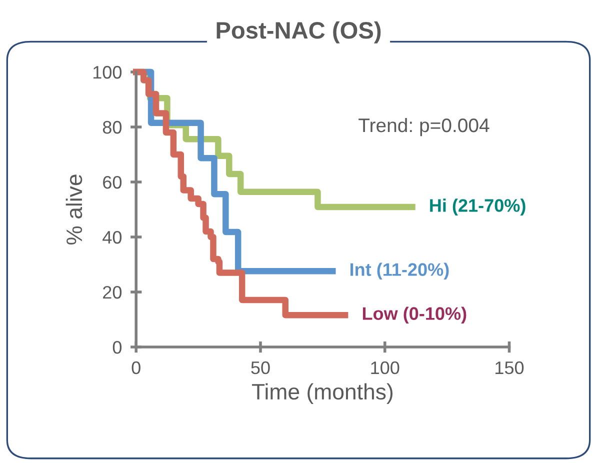 The height and width of the screenshot is (463, 597). I want to click on x-tick-label: 150, so click(510, 367).